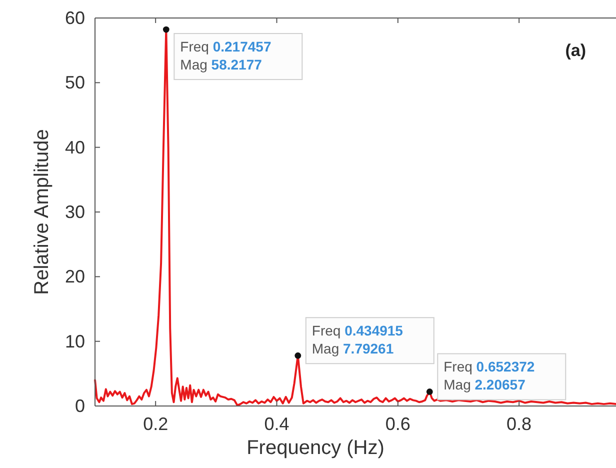 The image size is (616, 468). What do you see at coordinates (74, 147) in the screenshot?
I see `y-tick-label: 40` at bounding box center [74, 147].